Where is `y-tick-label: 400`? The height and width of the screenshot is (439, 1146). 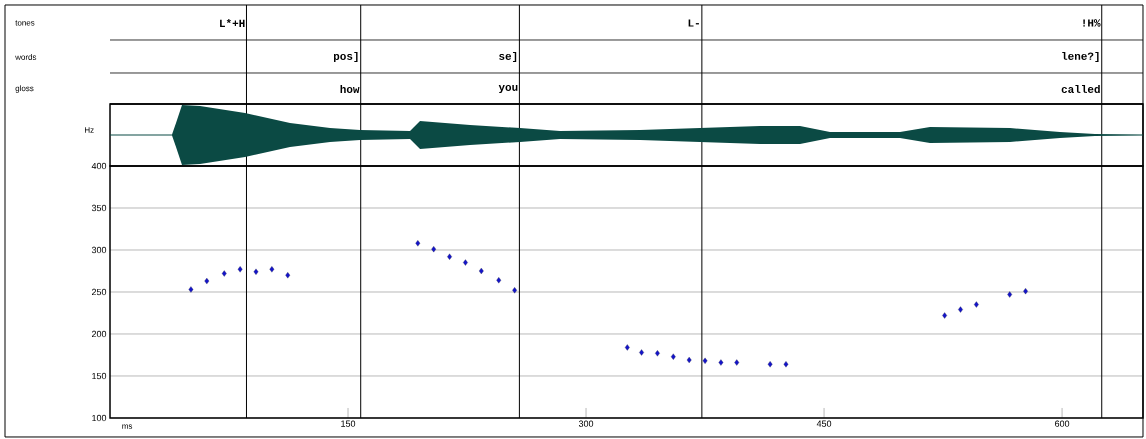 y-tick-label: 400 is located at coordinates (99, 166).